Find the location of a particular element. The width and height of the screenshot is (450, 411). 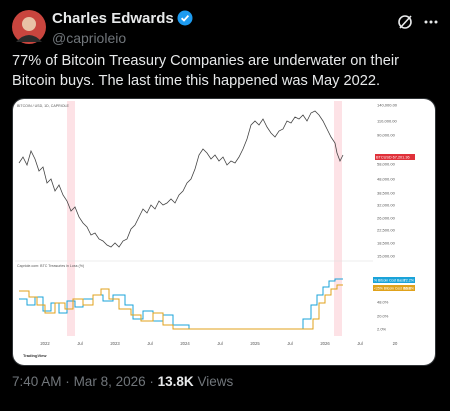

price-axis-label: 48,000.00 is located at coordinates (386, 179).